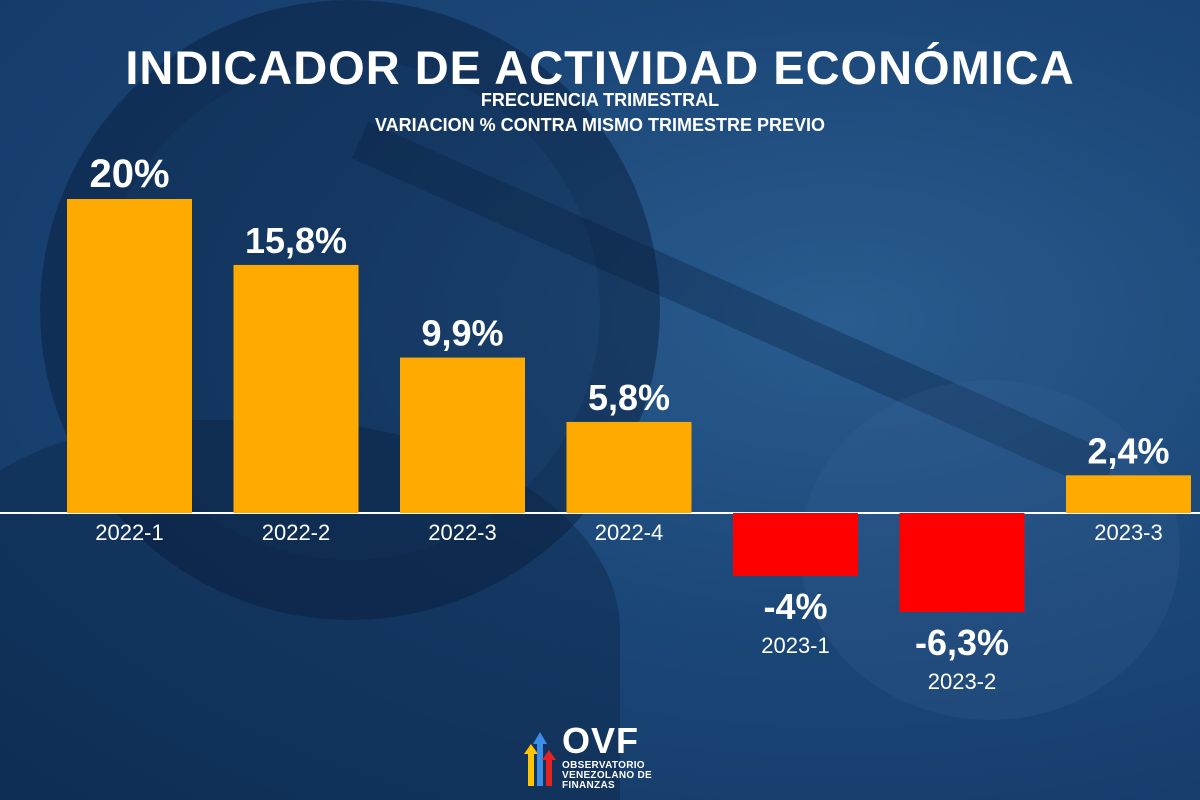 This screenshot has width=1200, height=800. What do you see at coordinates (629, 532) in the screenshot?
I see `category-label-2022-4: 2022-4` at bounding box center [629, 532].